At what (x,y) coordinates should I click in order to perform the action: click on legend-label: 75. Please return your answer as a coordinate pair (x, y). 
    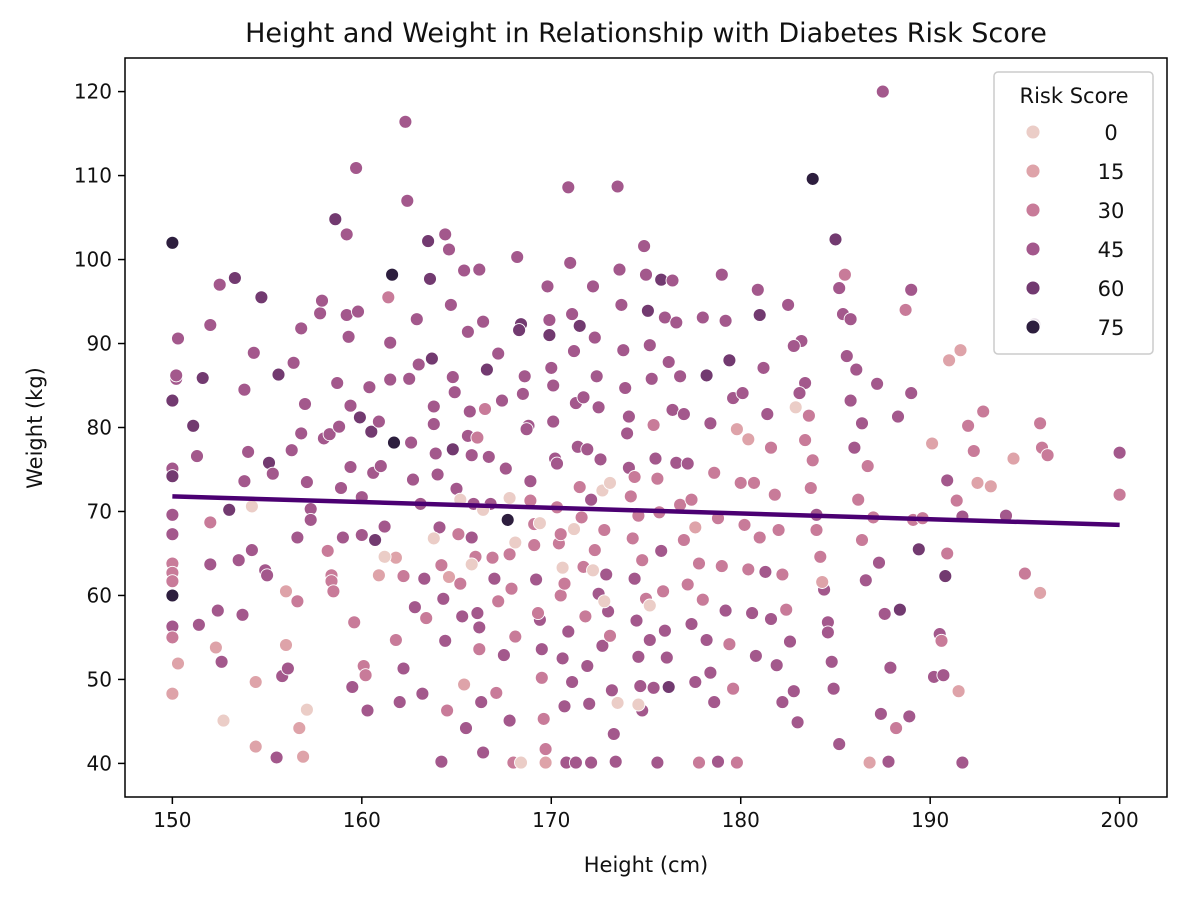
    Looking at the image, I should click on (1111, 328).